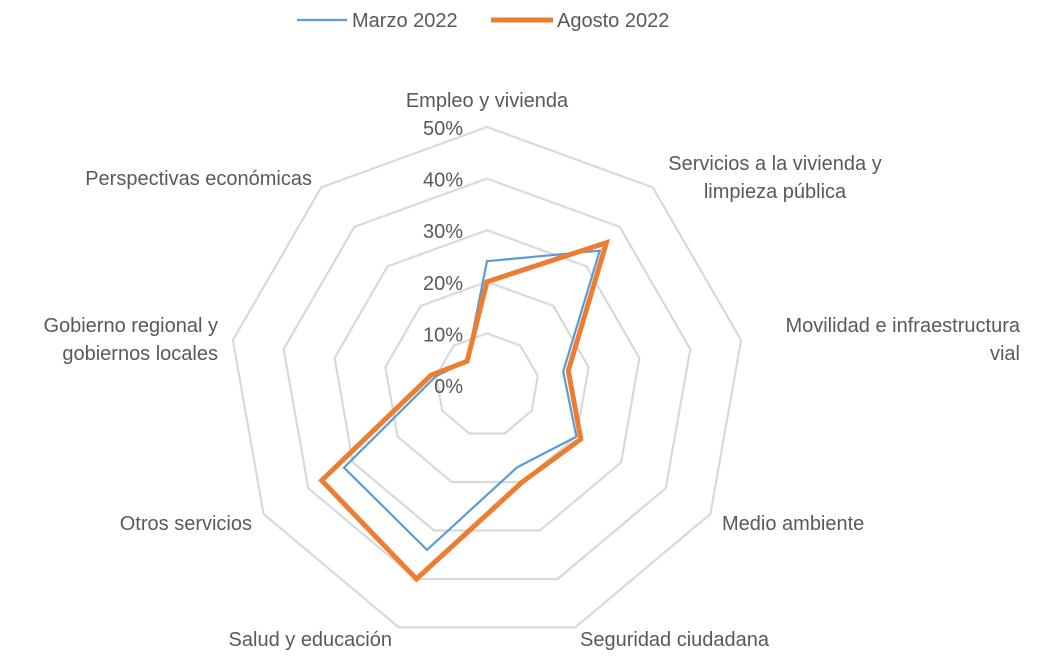 The image size is (1045, 657). I want to click on series-layer, so click(464, 410).